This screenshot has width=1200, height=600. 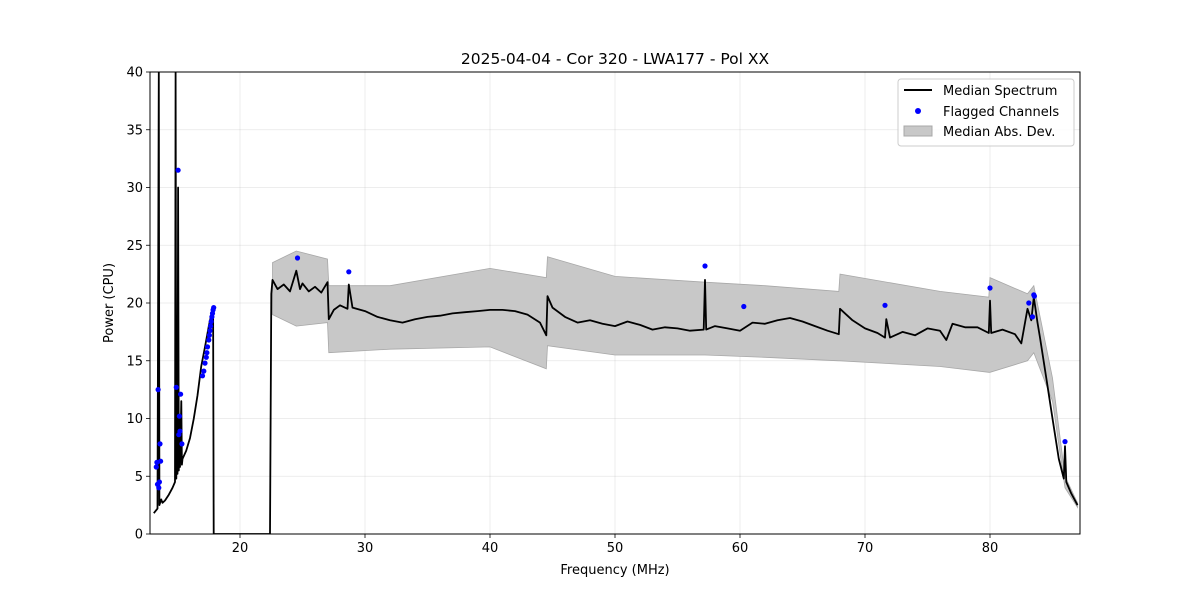 What do you see at coordinates (614, 570) in the screenshot?
I see `x-axis-label: Frequency (MHz)` at bounding box center [614, 570].